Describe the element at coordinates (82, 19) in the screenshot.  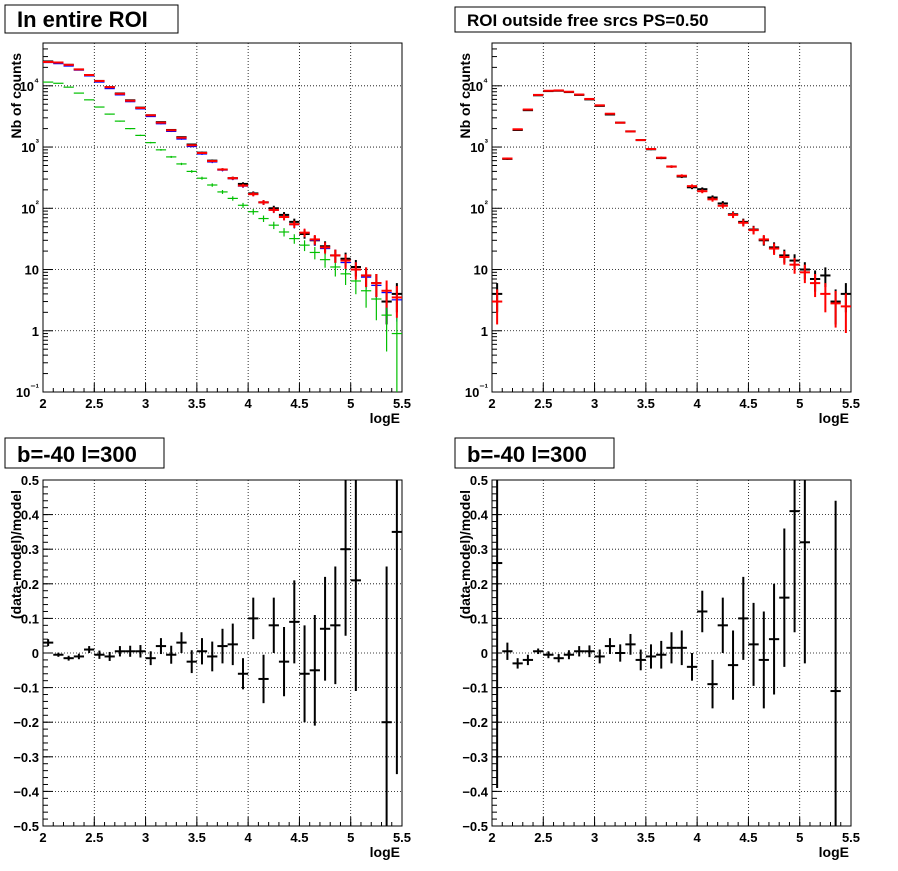
I see `chart-title: In entire ROI` at that location.